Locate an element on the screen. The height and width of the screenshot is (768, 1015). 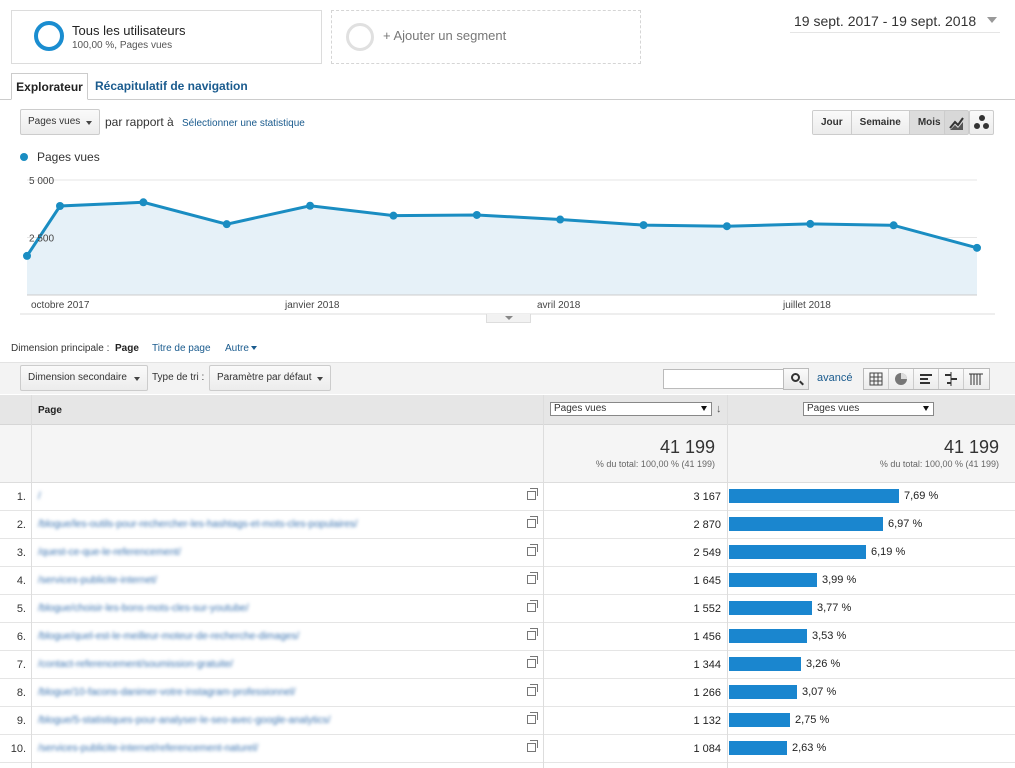
segment-title: Tous les utilisateurs is located at coordinates (129, 30).